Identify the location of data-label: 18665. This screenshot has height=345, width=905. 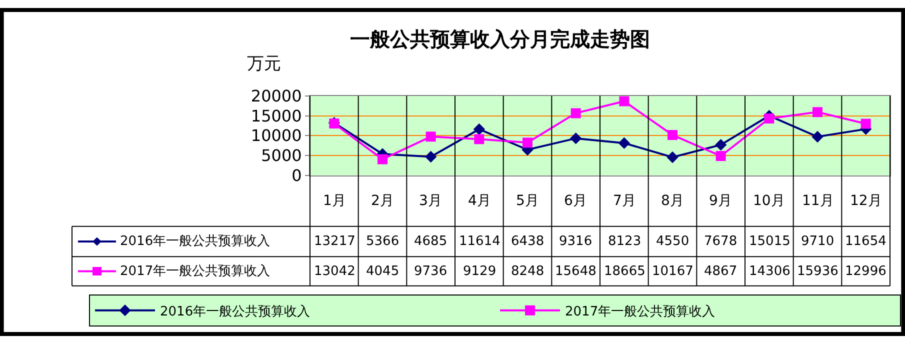
(625, 271).